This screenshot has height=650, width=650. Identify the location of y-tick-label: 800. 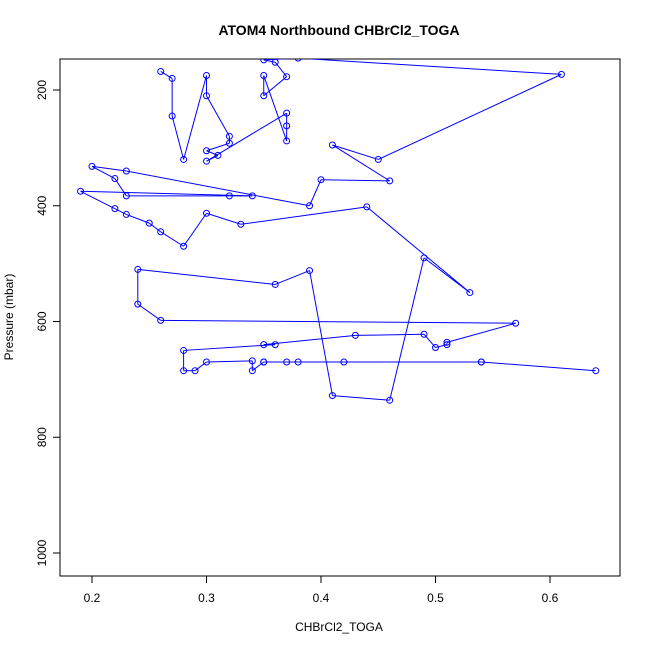
(42, 437).